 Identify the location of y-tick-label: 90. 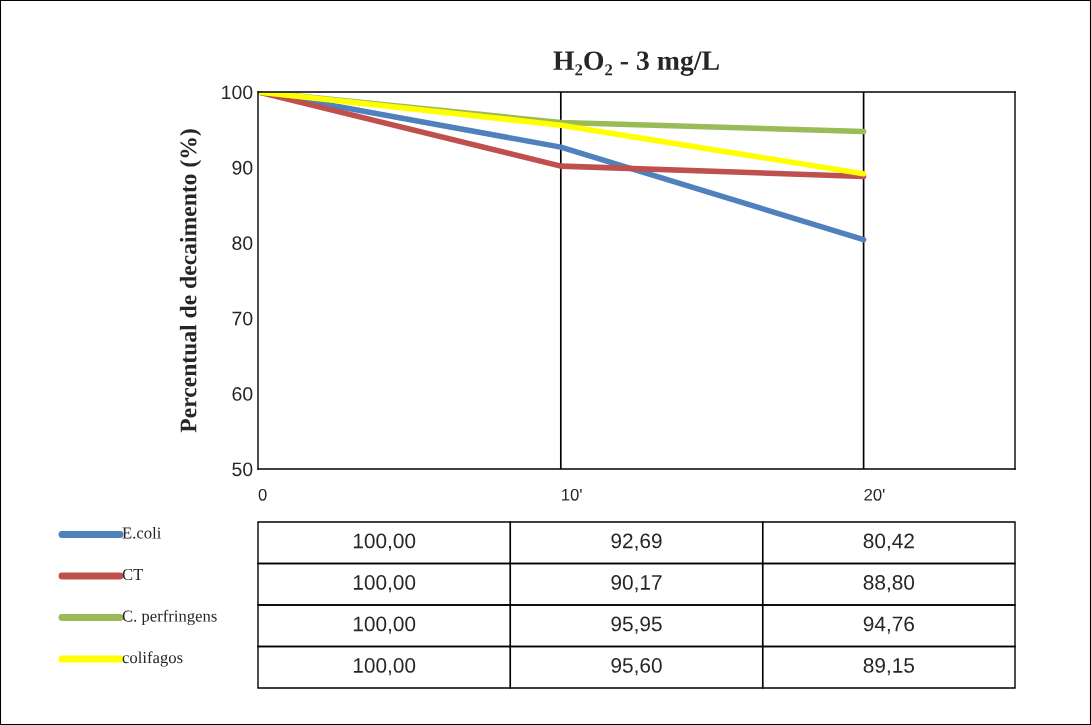
(242, 167).